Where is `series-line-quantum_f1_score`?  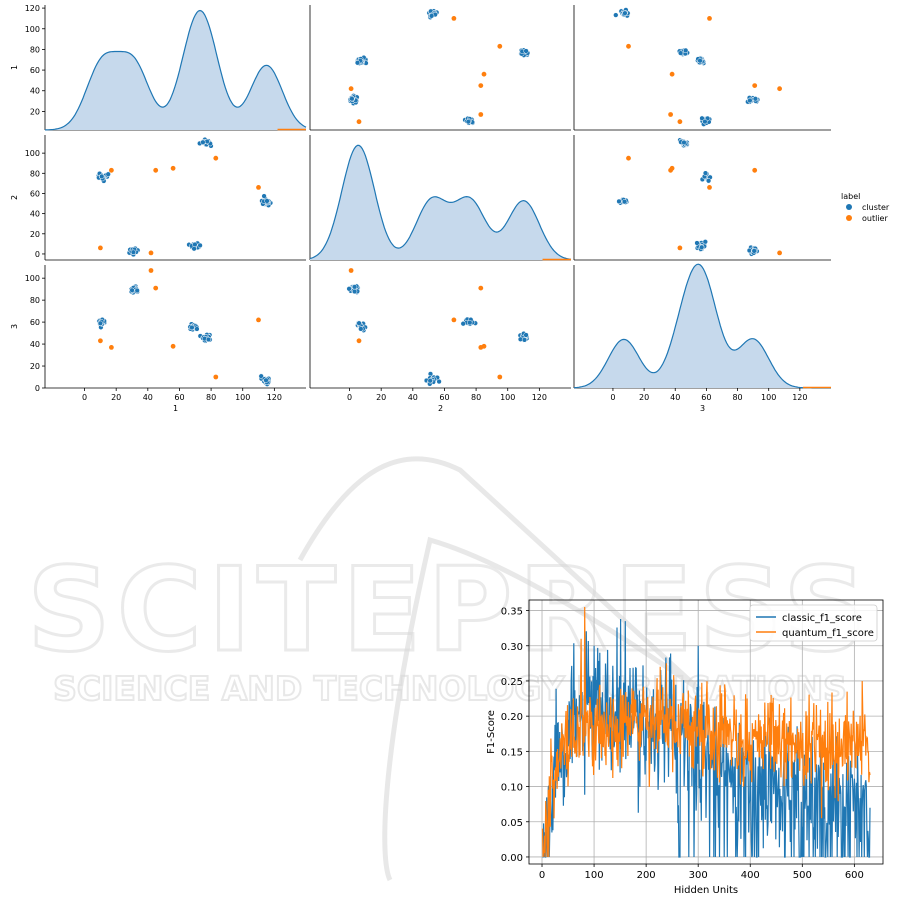 series-line-quantum_f1_score is located at coordinates (706, 732).